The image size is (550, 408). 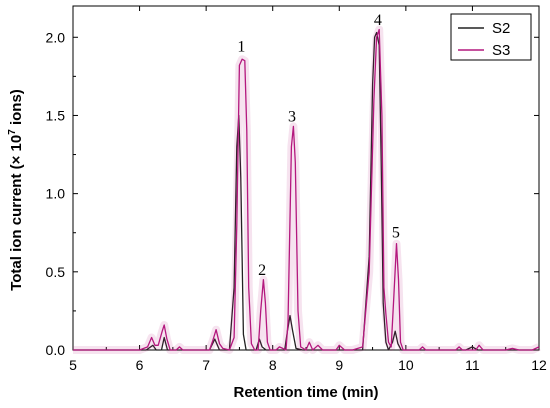 I want to click on peak-label: 5, so click(x=396, y=232).